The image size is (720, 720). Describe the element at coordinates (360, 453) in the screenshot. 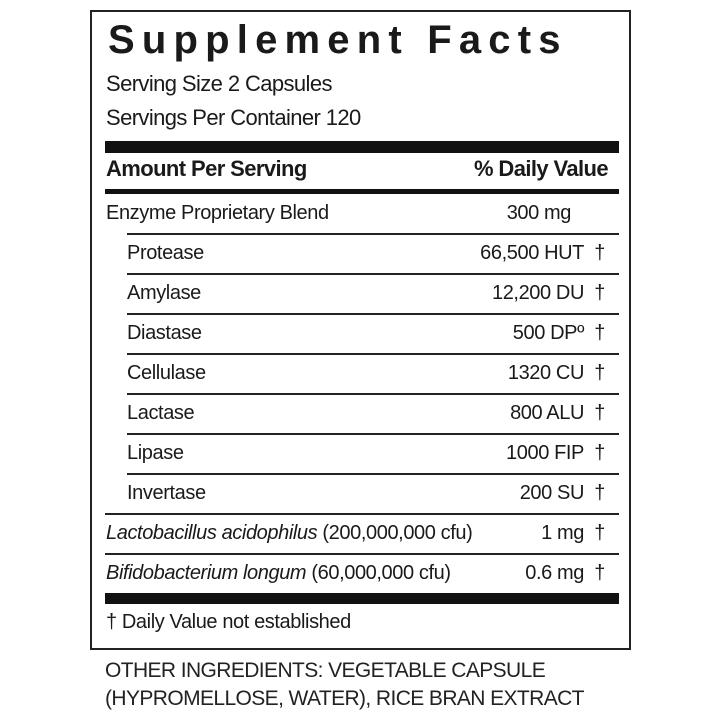

I see `enzyme-row: Lipase 1000 FIP †` at that location.